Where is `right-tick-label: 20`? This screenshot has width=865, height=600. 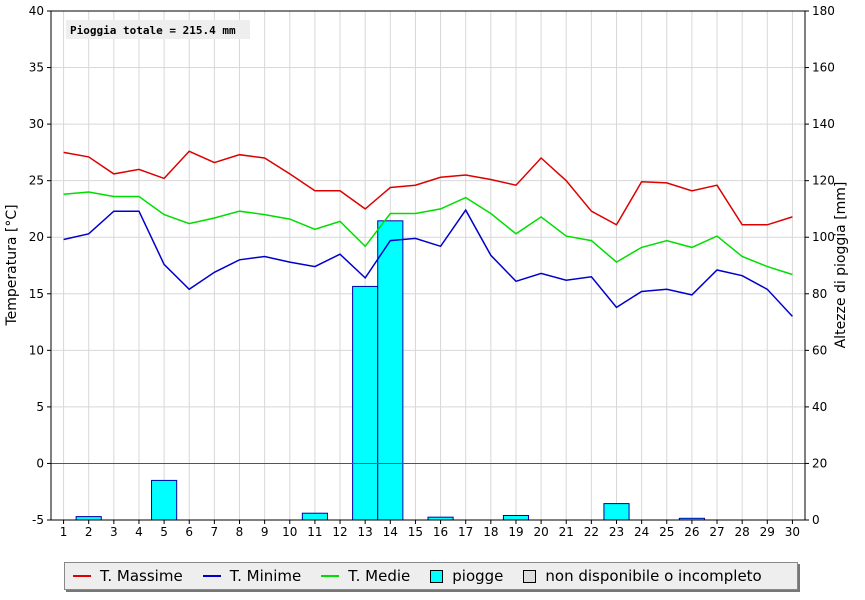
right-tick-label: 20 is located at coordinates (819, 463).